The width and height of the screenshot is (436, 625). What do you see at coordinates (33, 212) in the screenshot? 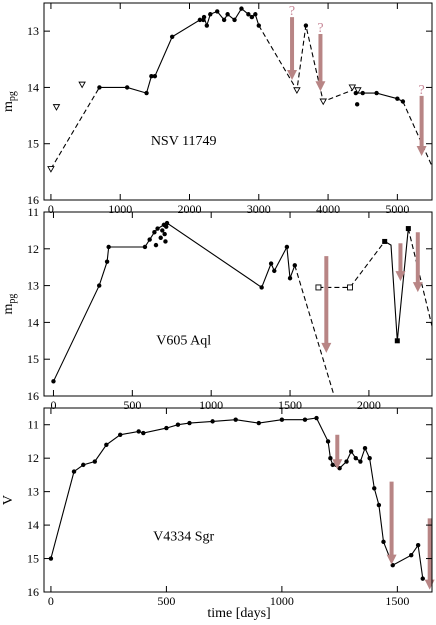
I see `y-tick-label: 11` at bounding box center [33, 212].